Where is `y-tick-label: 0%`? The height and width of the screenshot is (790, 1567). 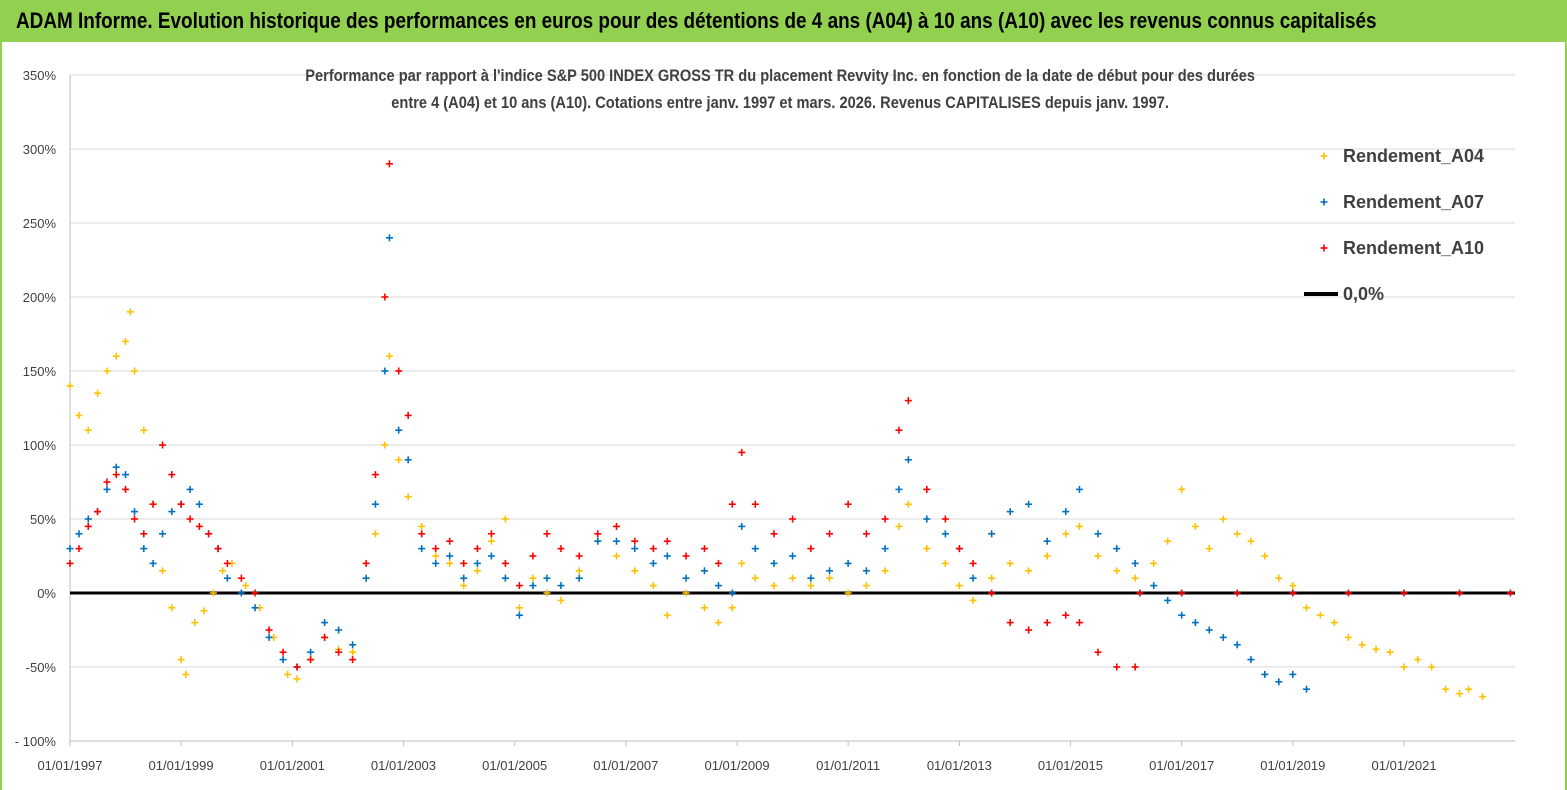
y-tick-label: 0% is located at coordinates (46, 593).